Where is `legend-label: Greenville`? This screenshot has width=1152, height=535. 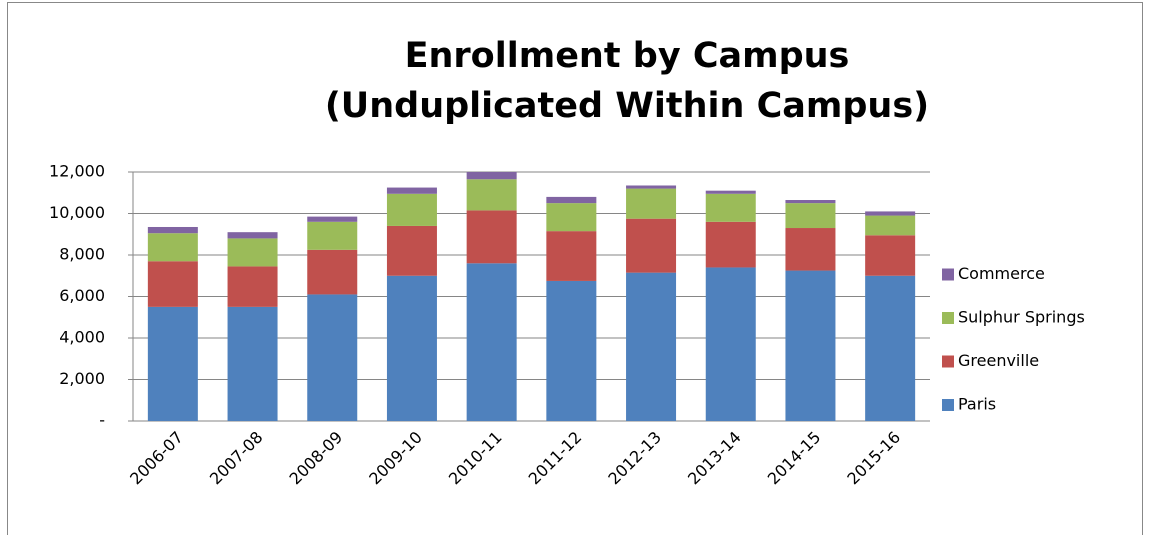 legend-label: Greenville is located at coordinates (998, 360).